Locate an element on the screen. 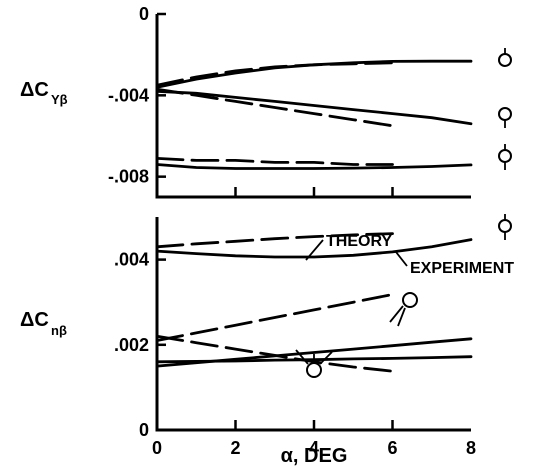  top-series-2-dashed is located at coordinates (274, 74).